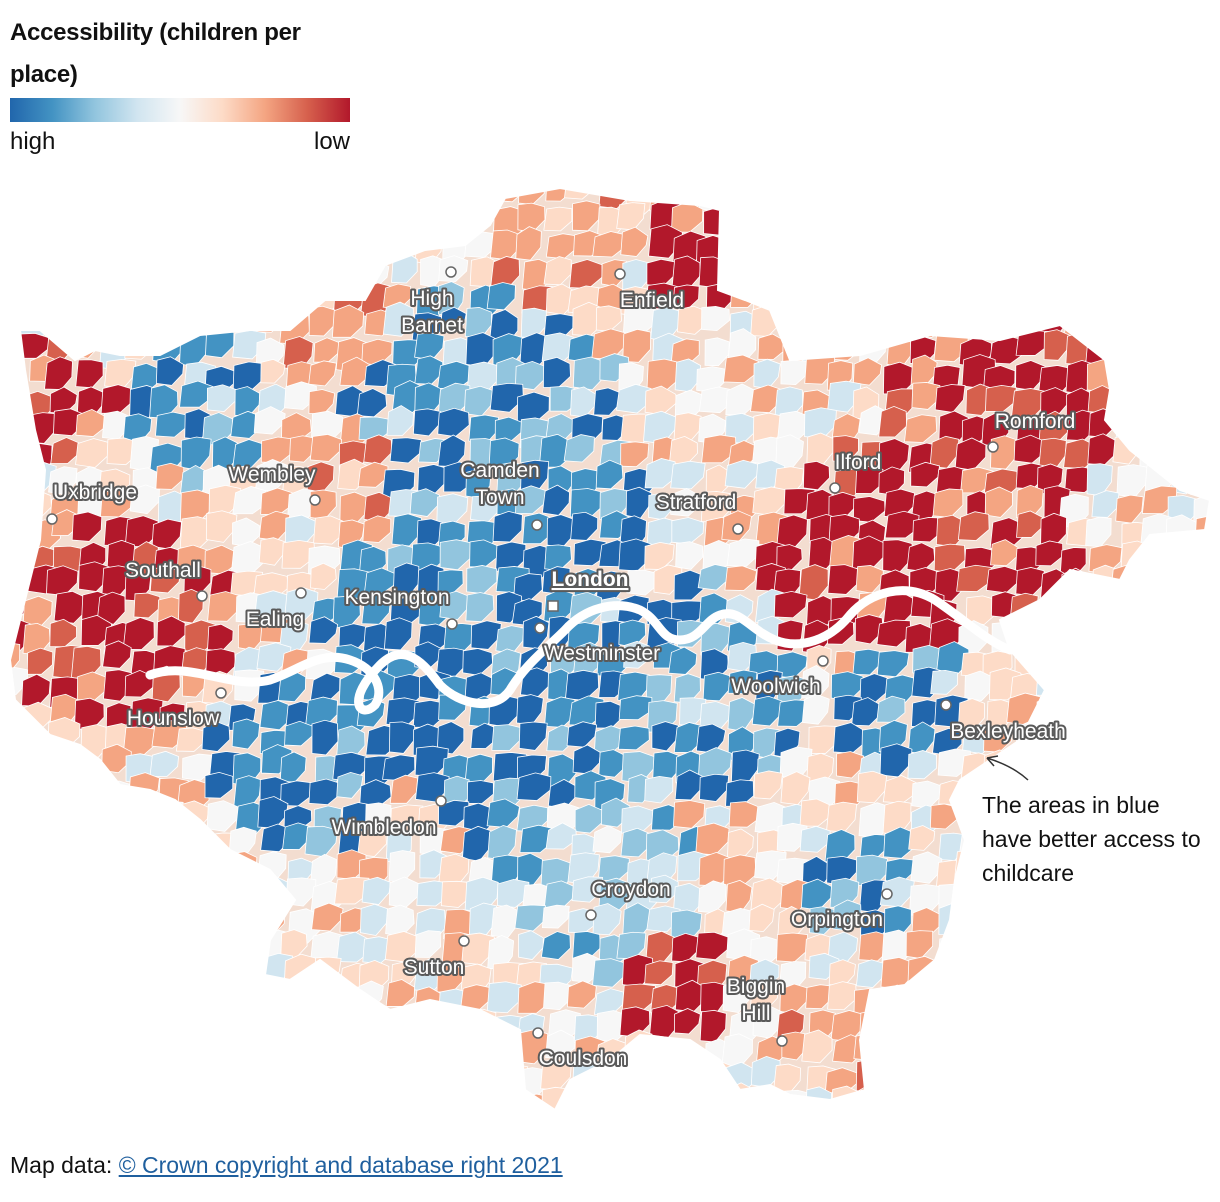 This screenshot has width=1220, height=1202. Describe the element at coordinates (620, 274) in the screenshot. I see `enfield-marker` at that location.